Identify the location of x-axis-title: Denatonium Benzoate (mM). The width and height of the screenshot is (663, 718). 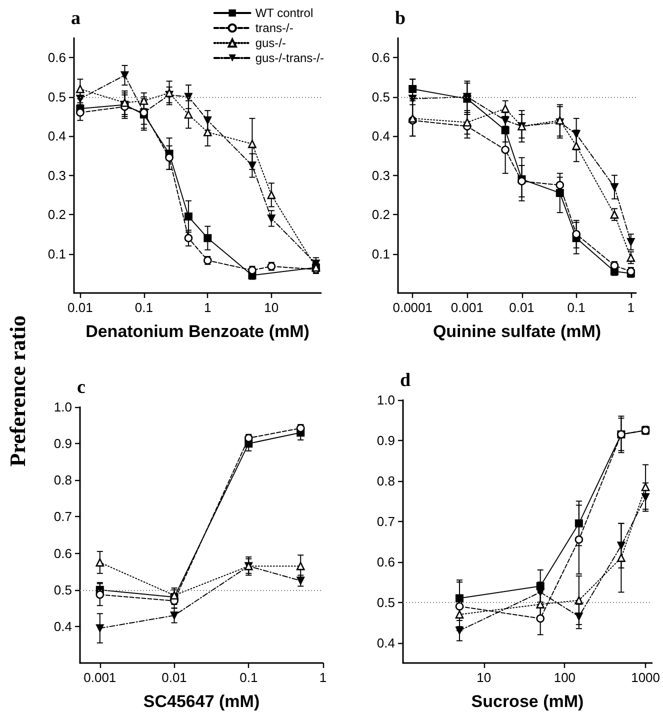
(198, 331).